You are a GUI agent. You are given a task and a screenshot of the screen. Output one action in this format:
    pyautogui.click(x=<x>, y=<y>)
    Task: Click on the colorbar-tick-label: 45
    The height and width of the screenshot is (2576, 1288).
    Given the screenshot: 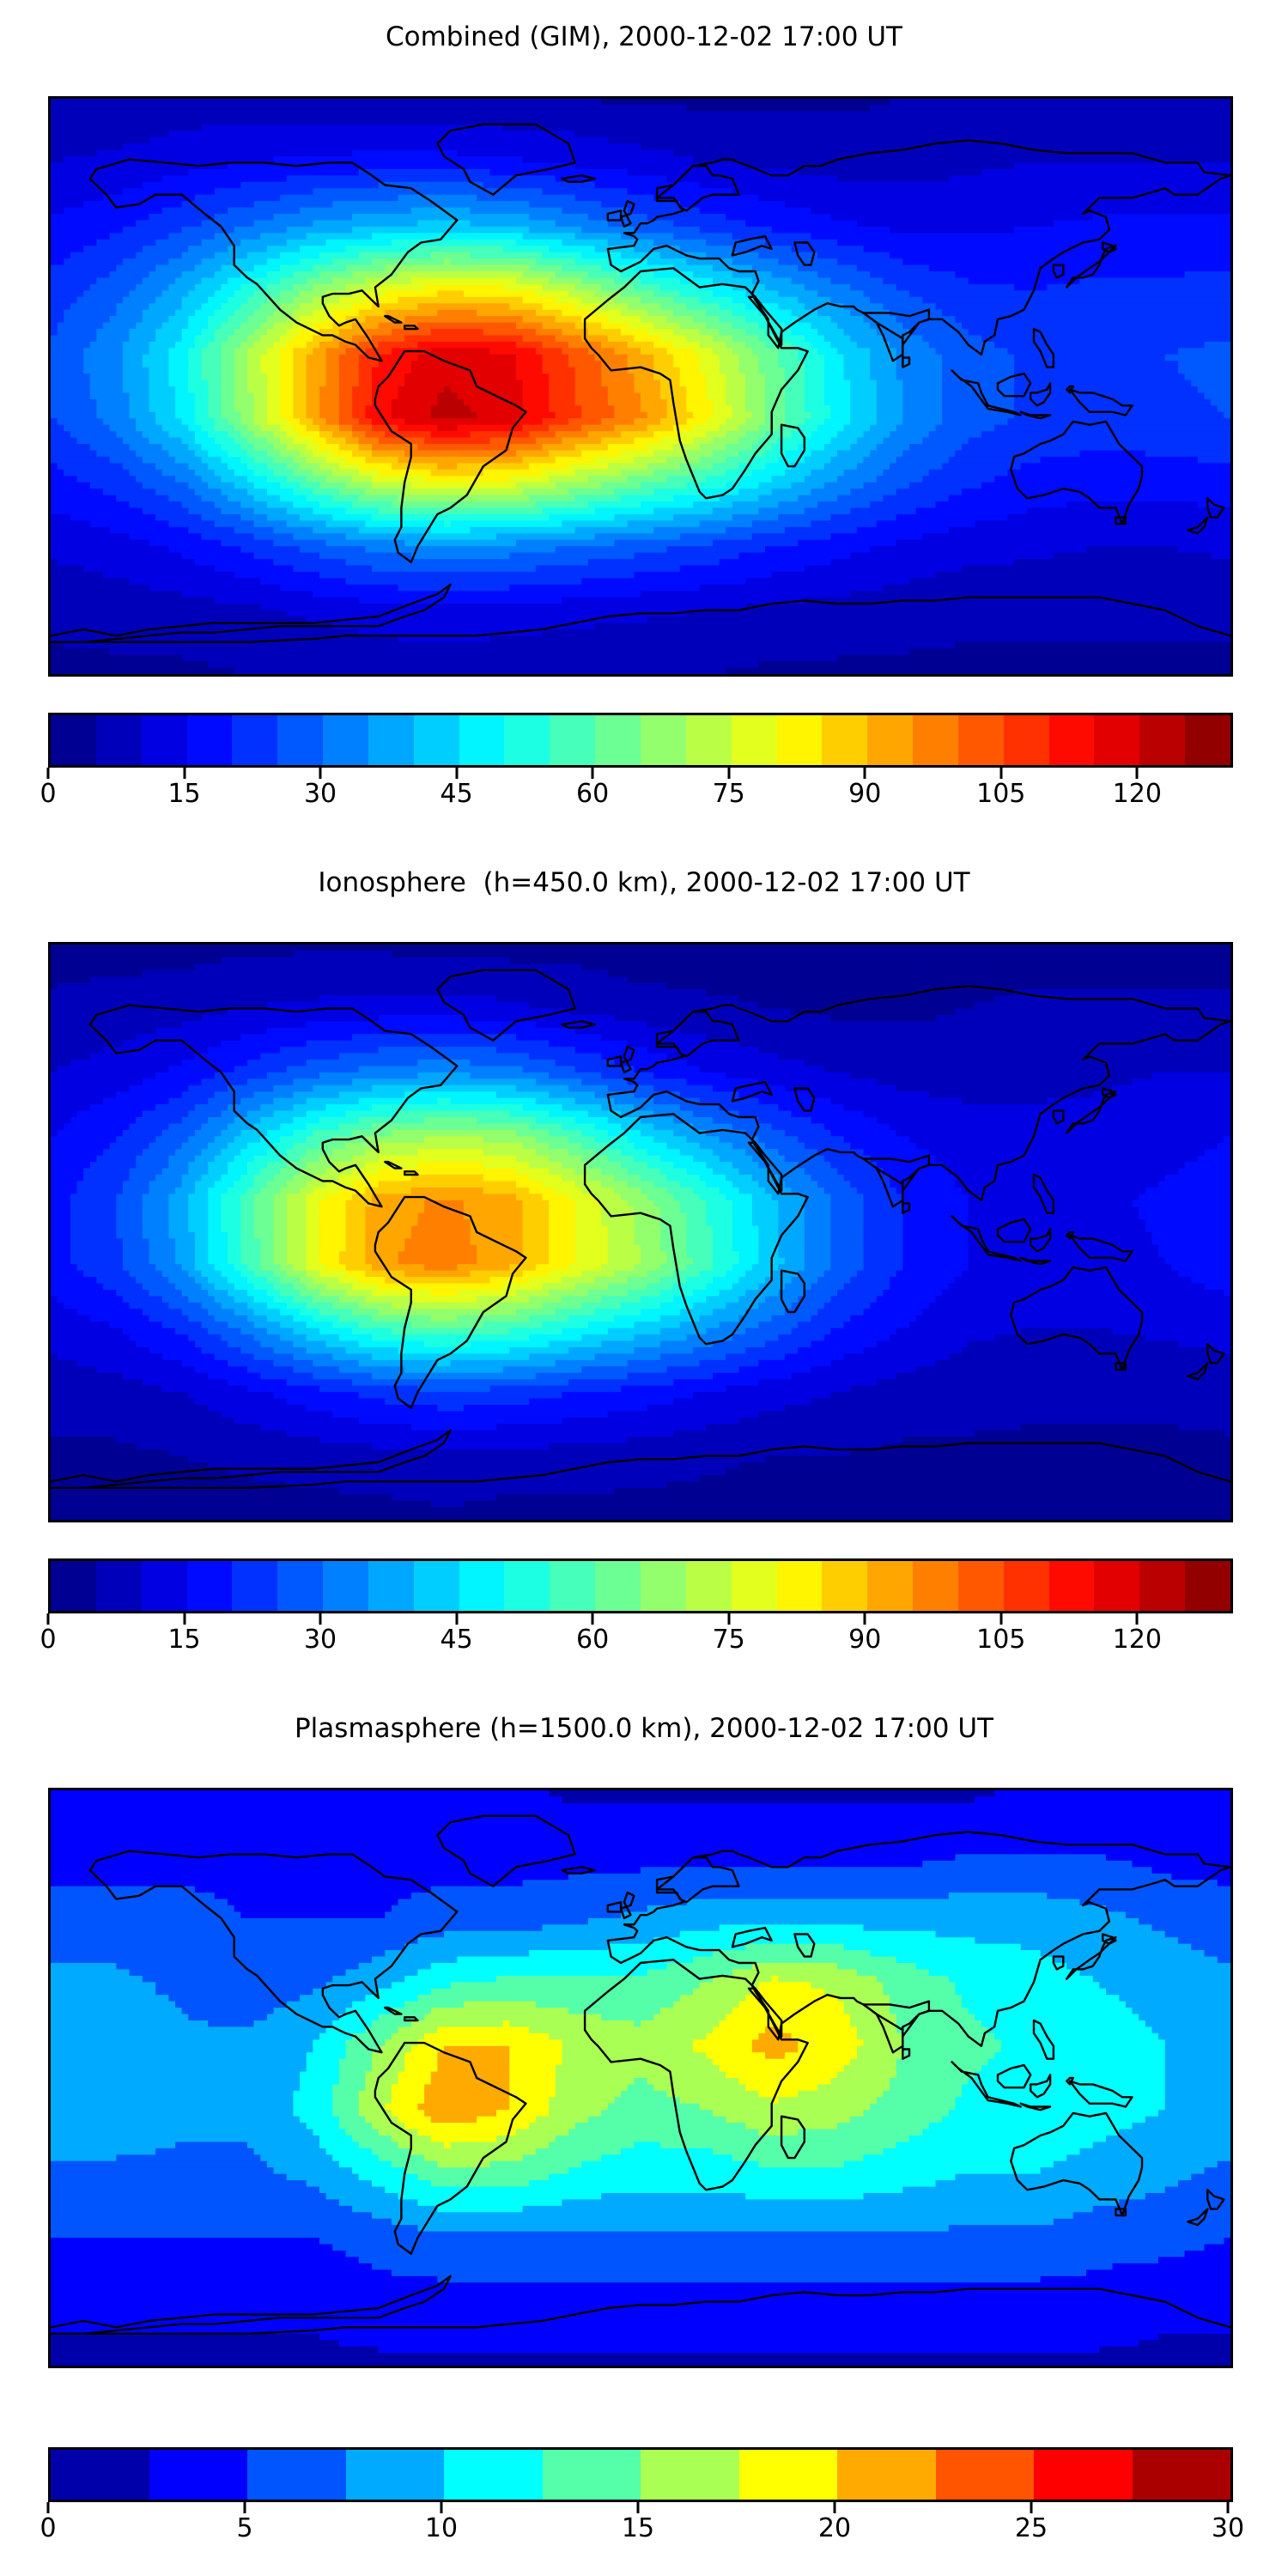 What is the action you would take?
    pyautogui.click(x=457, y=1640)
    